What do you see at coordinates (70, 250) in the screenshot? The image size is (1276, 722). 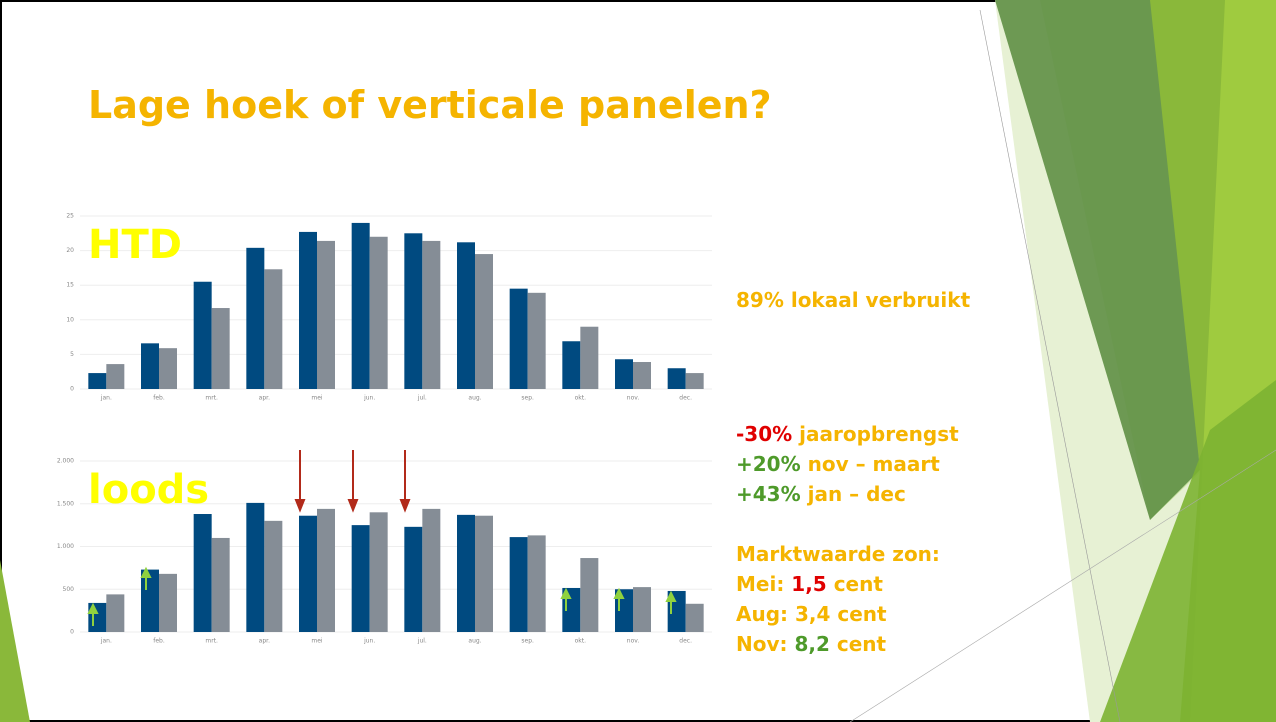 I see `y-tick-label: 20` at bounding box center [70, 250].